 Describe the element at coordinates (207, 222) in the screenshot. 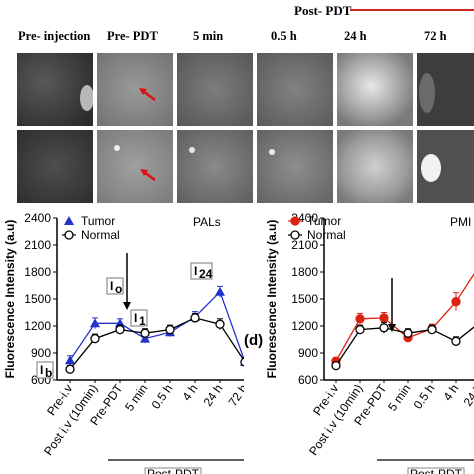

I see `chart-title: PALs` at that location.